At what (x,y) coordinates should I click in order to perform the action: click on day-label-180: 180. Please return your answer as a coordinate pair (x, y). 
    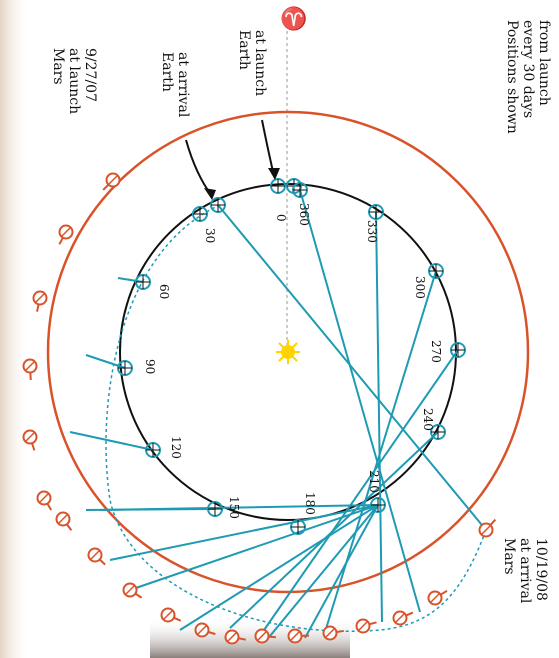
    Looking at the image, I should click on (310, 503).